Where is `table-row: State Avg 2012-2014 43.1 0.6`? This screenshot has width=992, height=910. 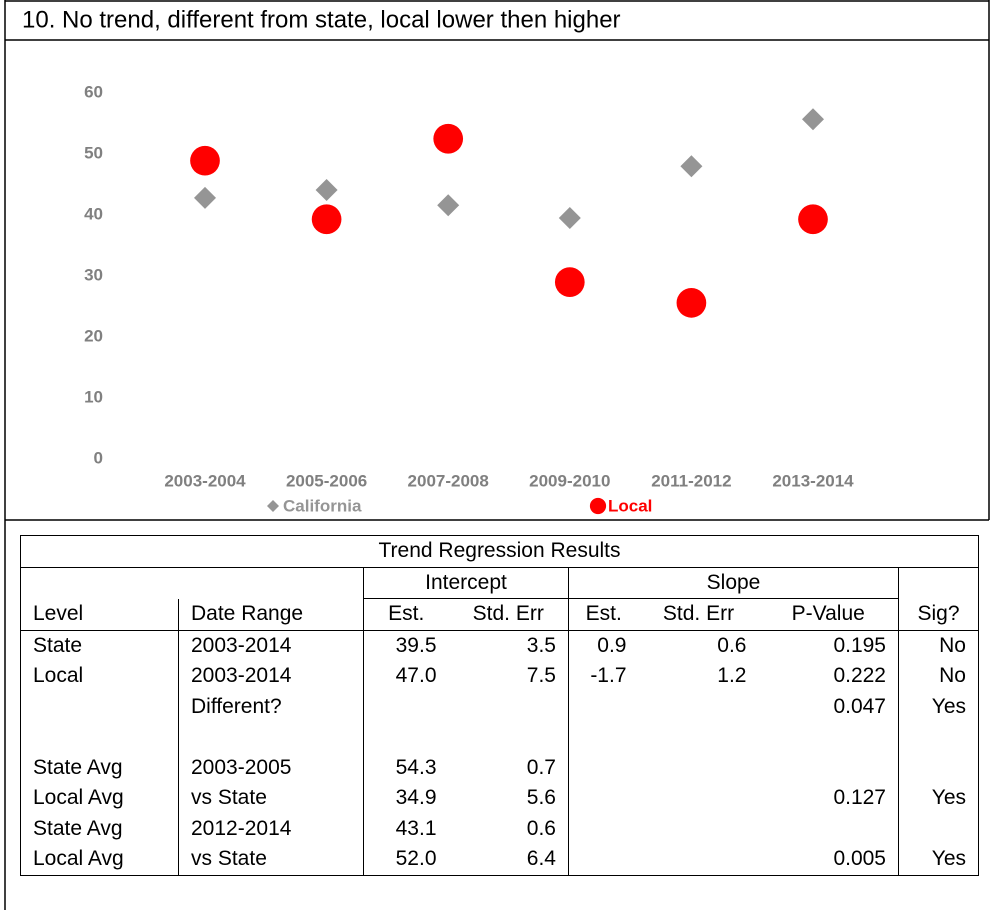 table-row: State Avg 2012-2014 43.1 0.6 is located at coordinates (499, 829).